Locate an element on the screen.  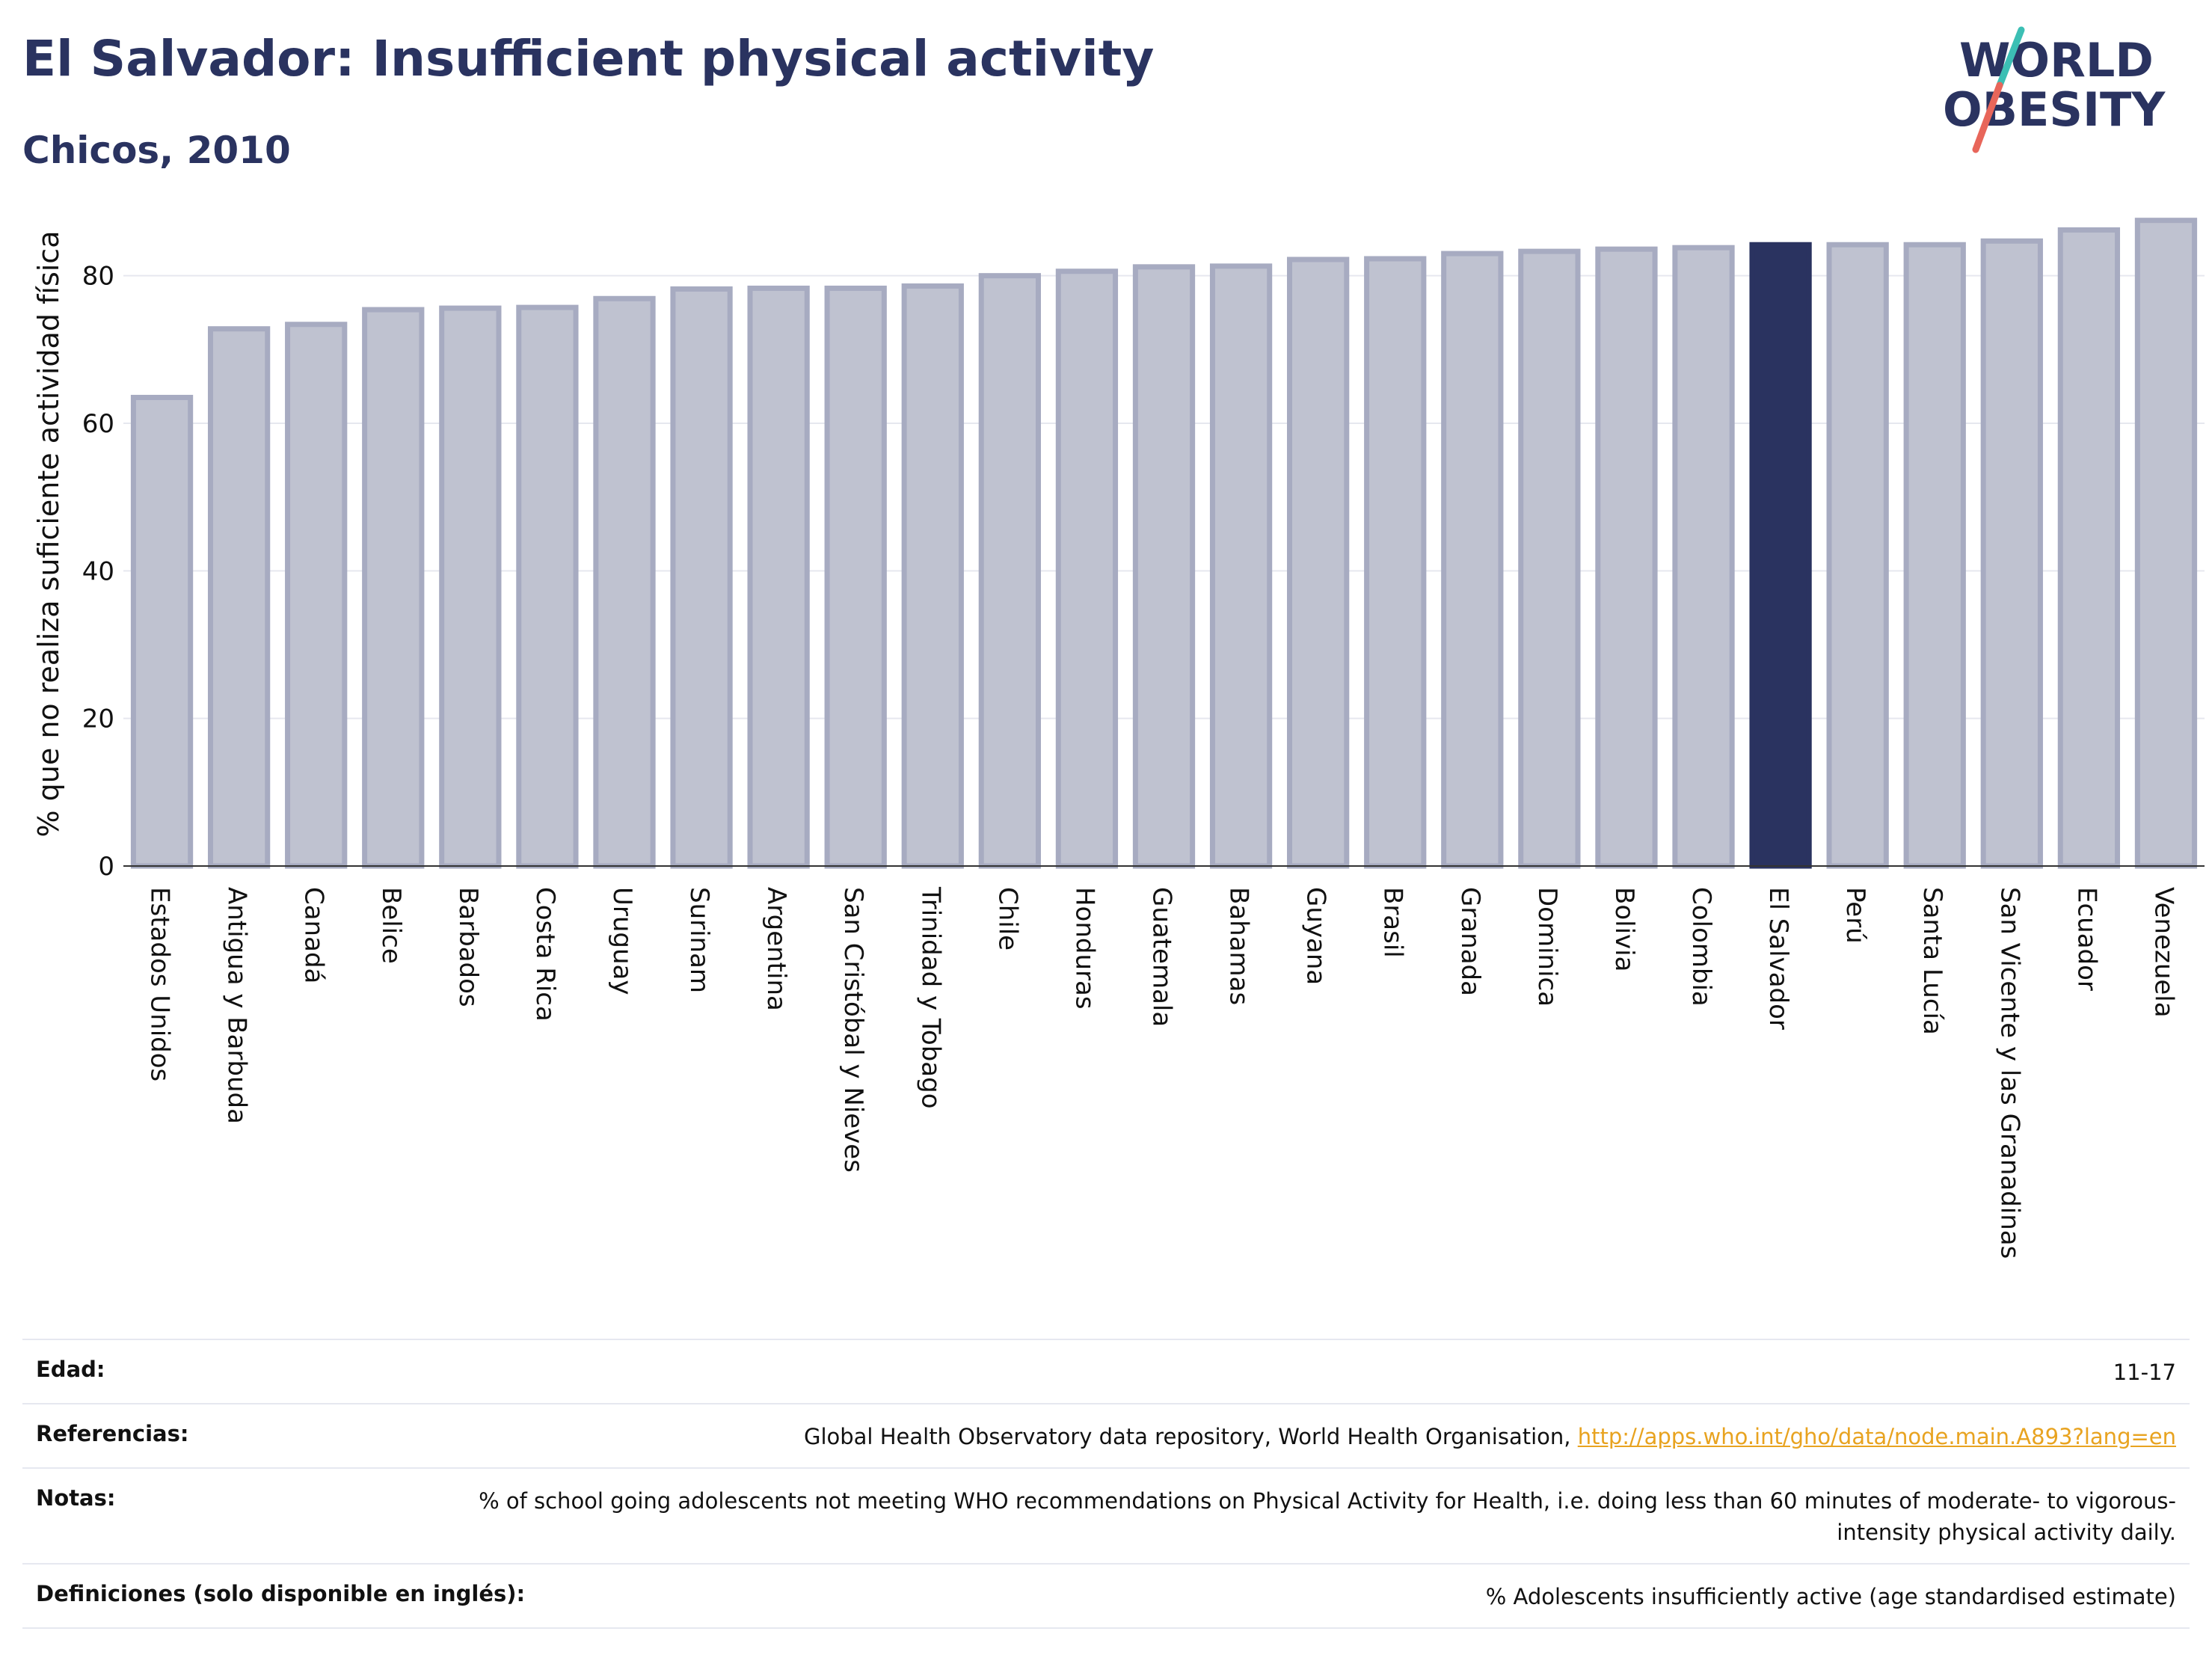
x-tick-label: Bolivia is located at coordinates (1624, 929).